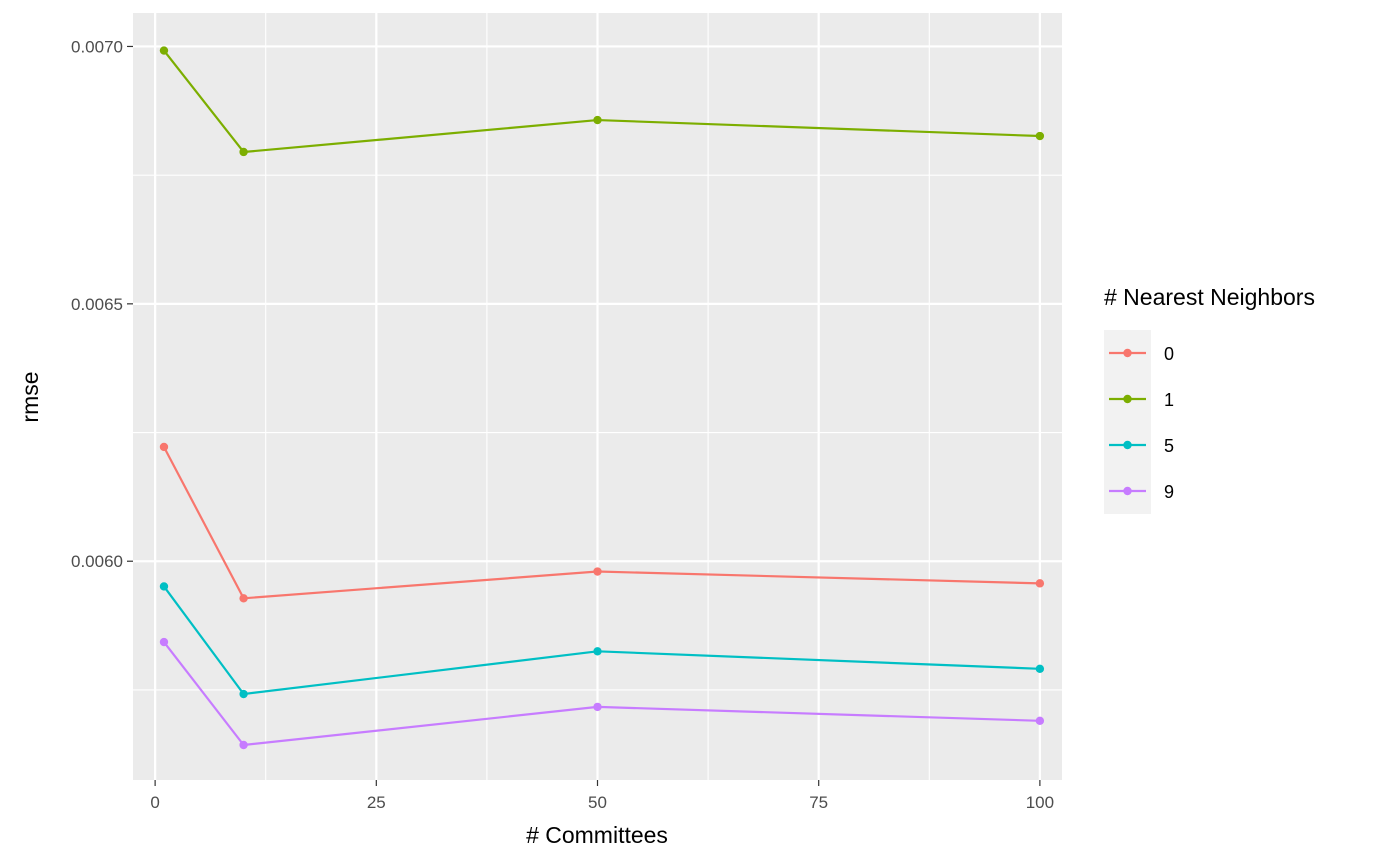  What do you see at coordinates (1209, 399) in the screenshot?
I see `legend: # Nearest Neighbors 0 1 5 9` at bounding box center [1209, 399].